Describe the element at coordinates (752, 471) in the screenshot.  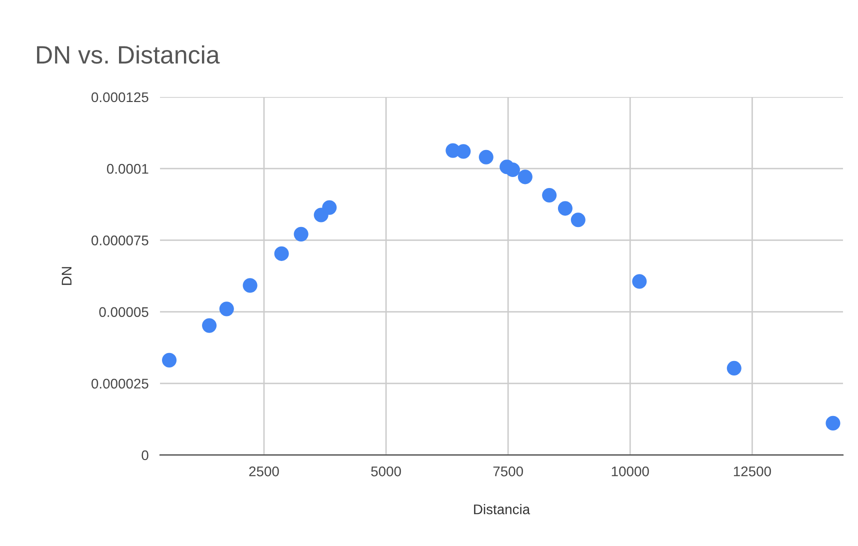
I see `x-tick-label: 12500` at that location.